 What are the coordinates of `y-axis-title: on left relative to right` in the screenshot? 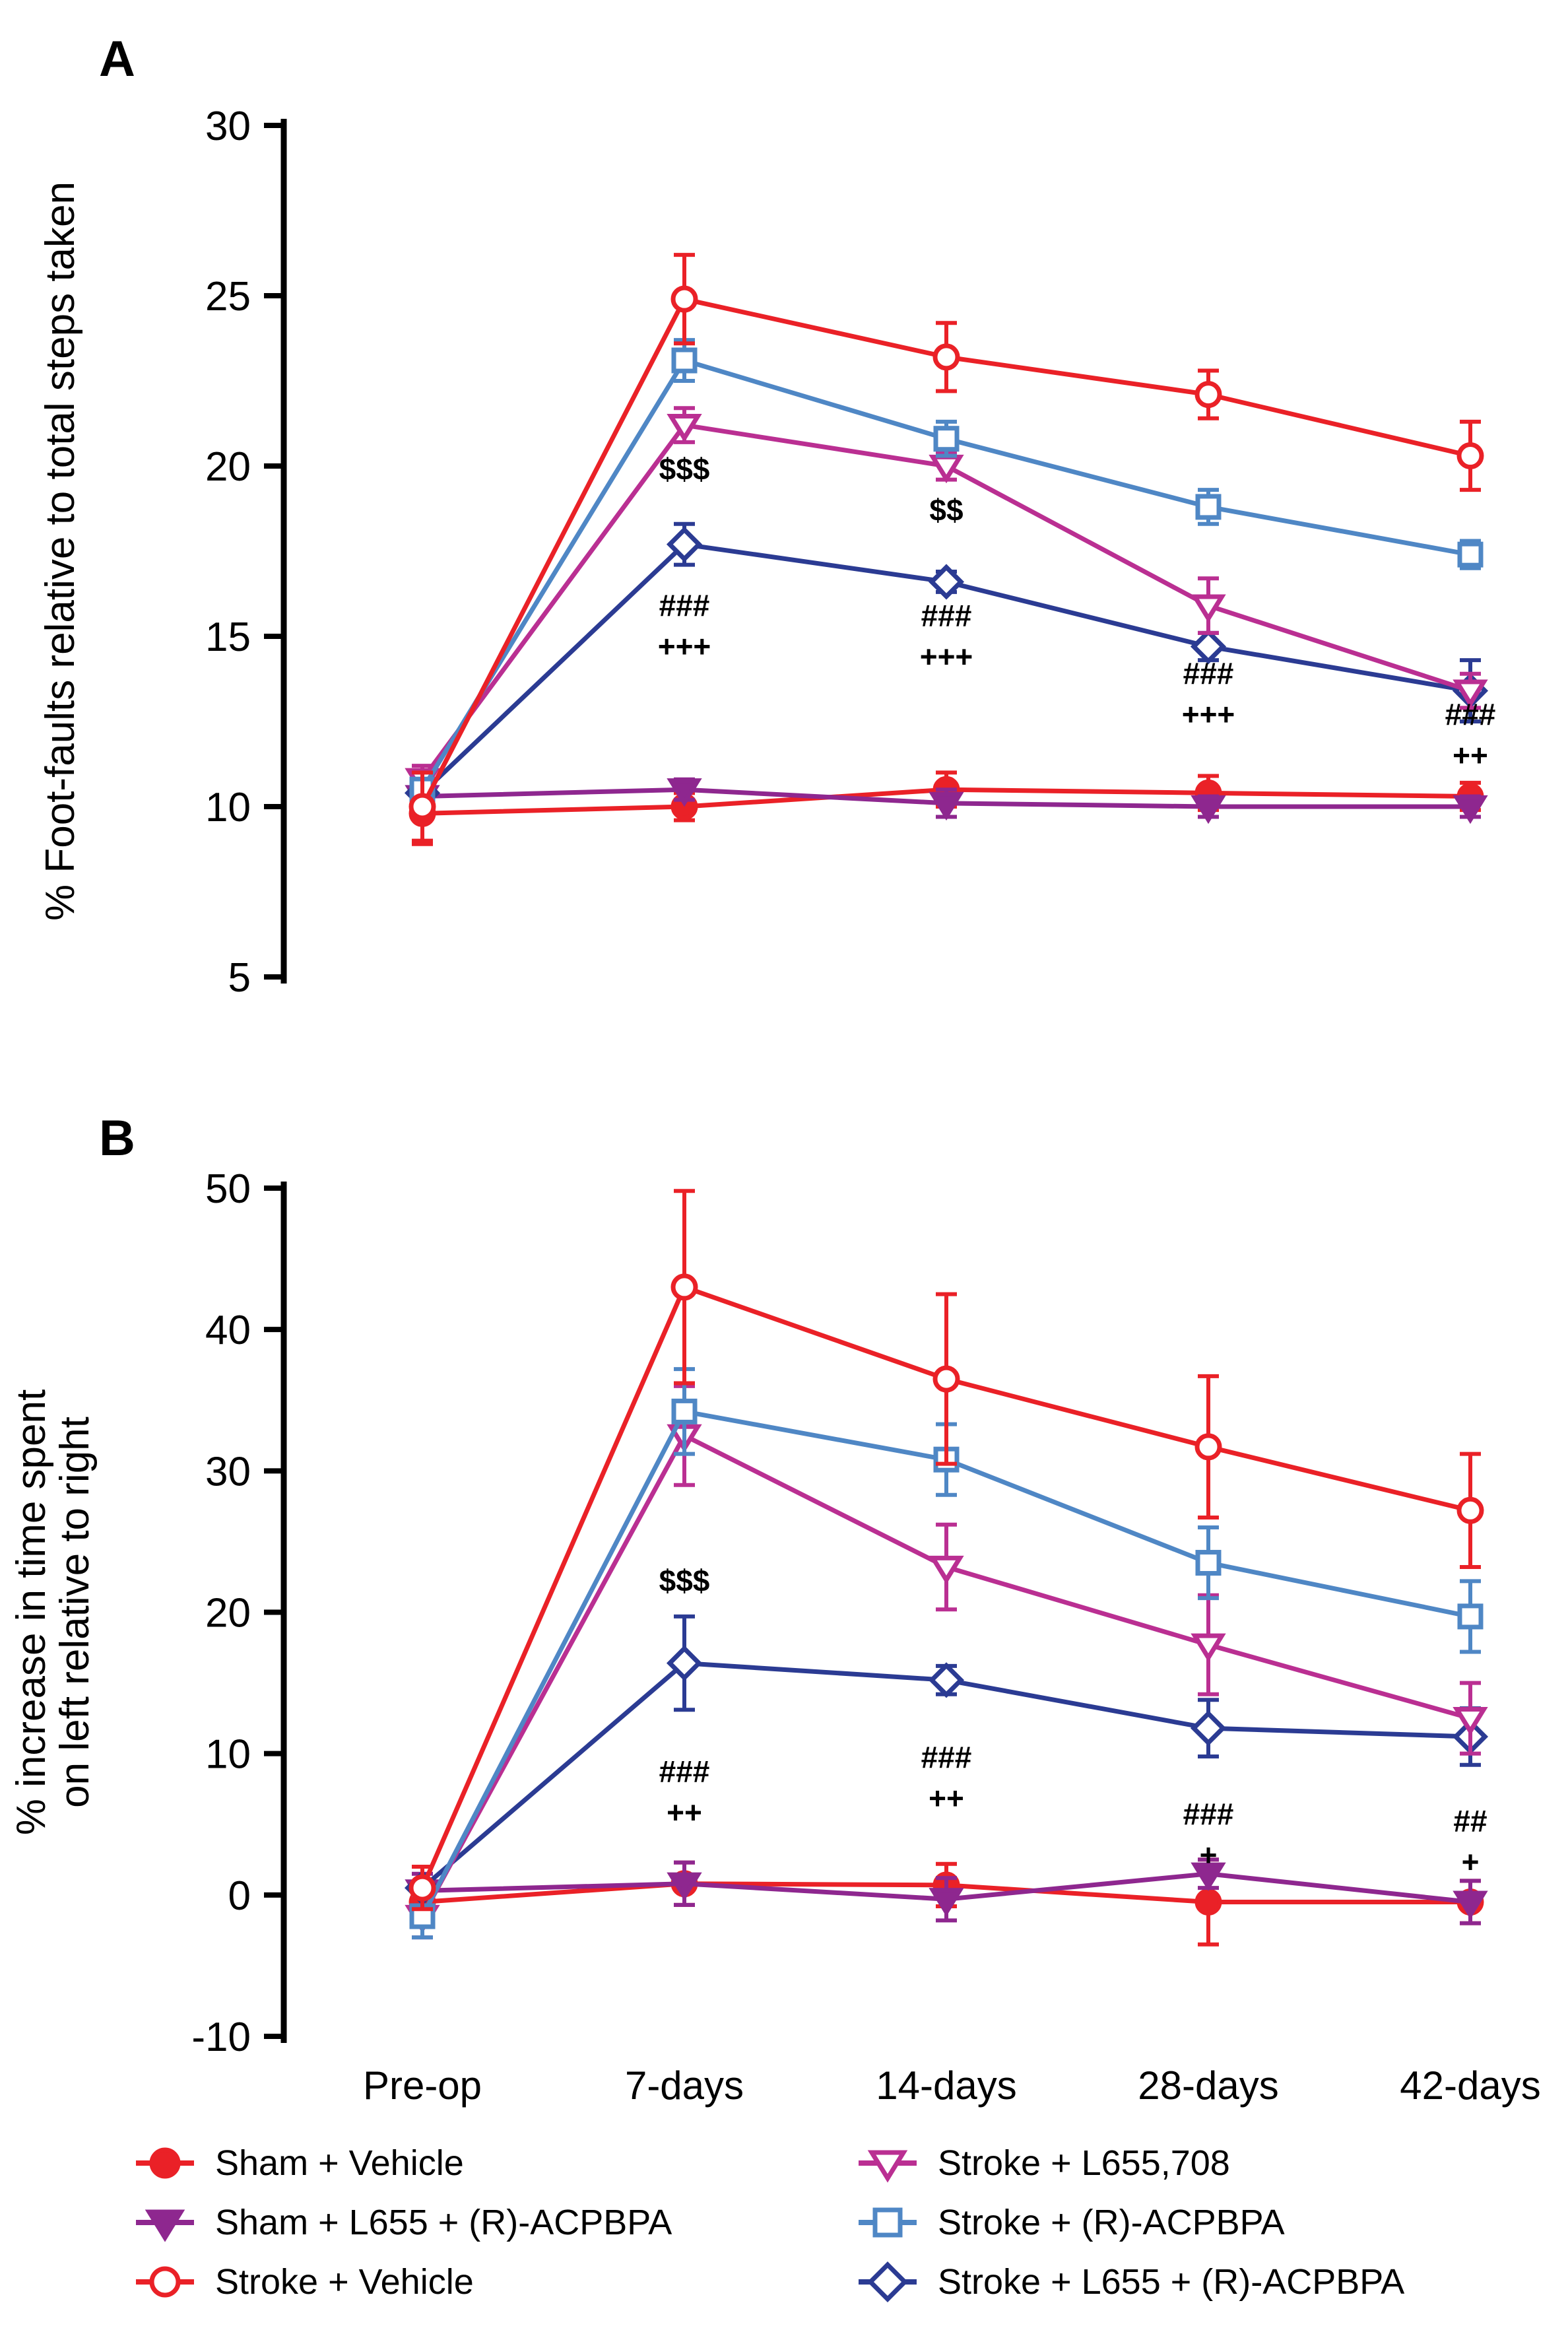 It's located at (75, 1612).